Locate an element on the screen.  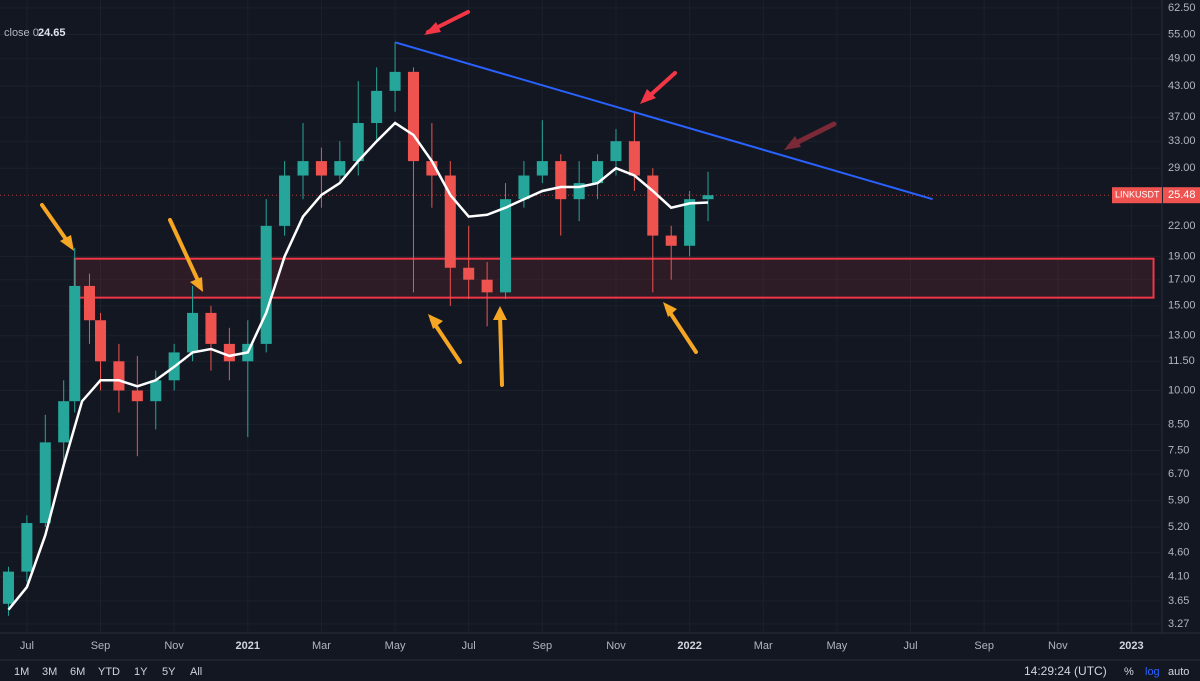
y-tick-label: 17.00 is located at coordinates (1182, 280).